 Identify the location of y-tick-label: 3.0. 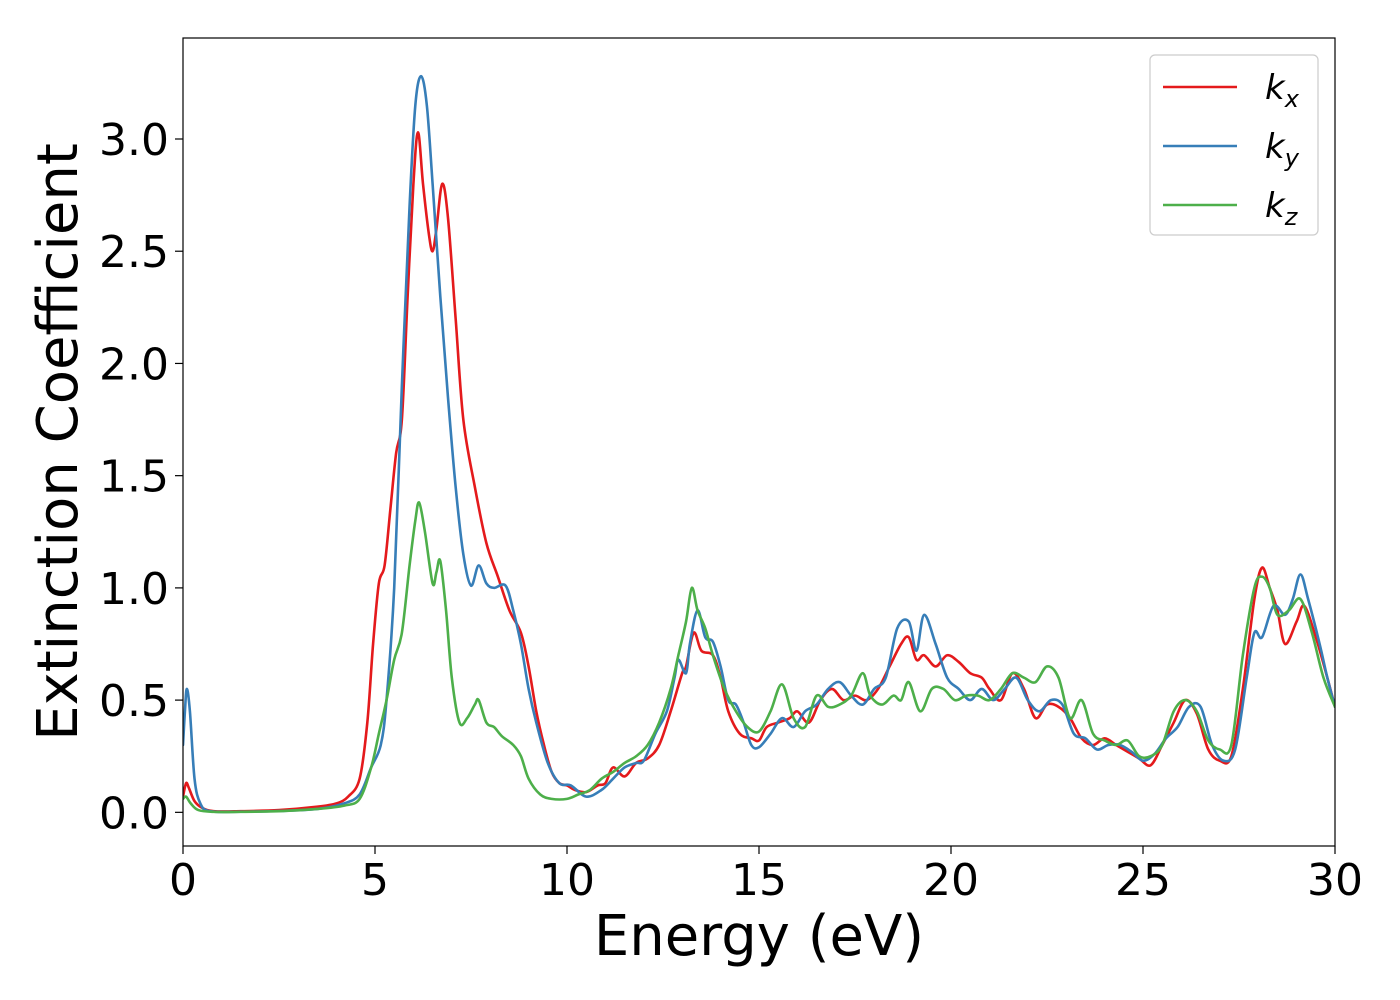
(134, 140).